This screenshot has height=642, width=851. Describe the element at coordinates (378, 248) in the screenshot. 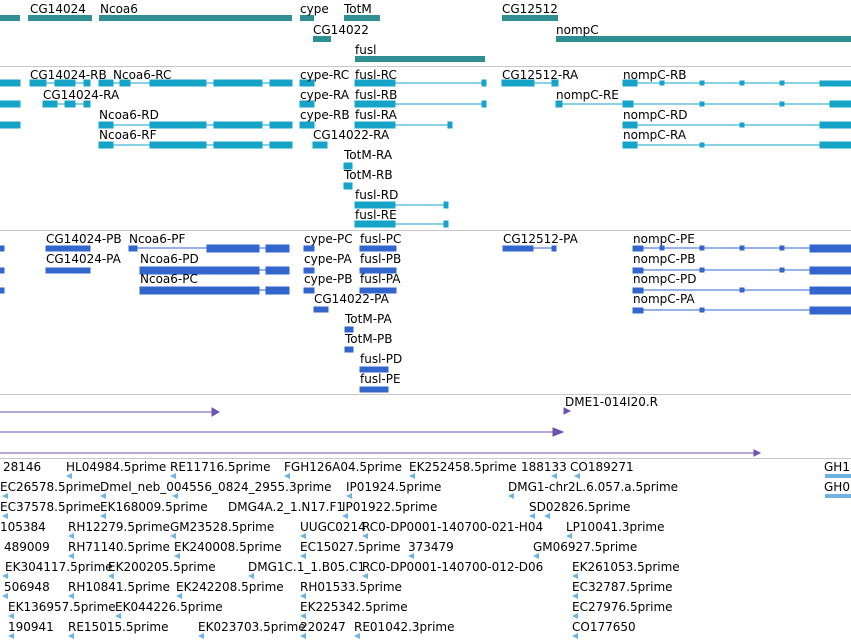

I see `protein-fusl-PC-glyph` at that location.